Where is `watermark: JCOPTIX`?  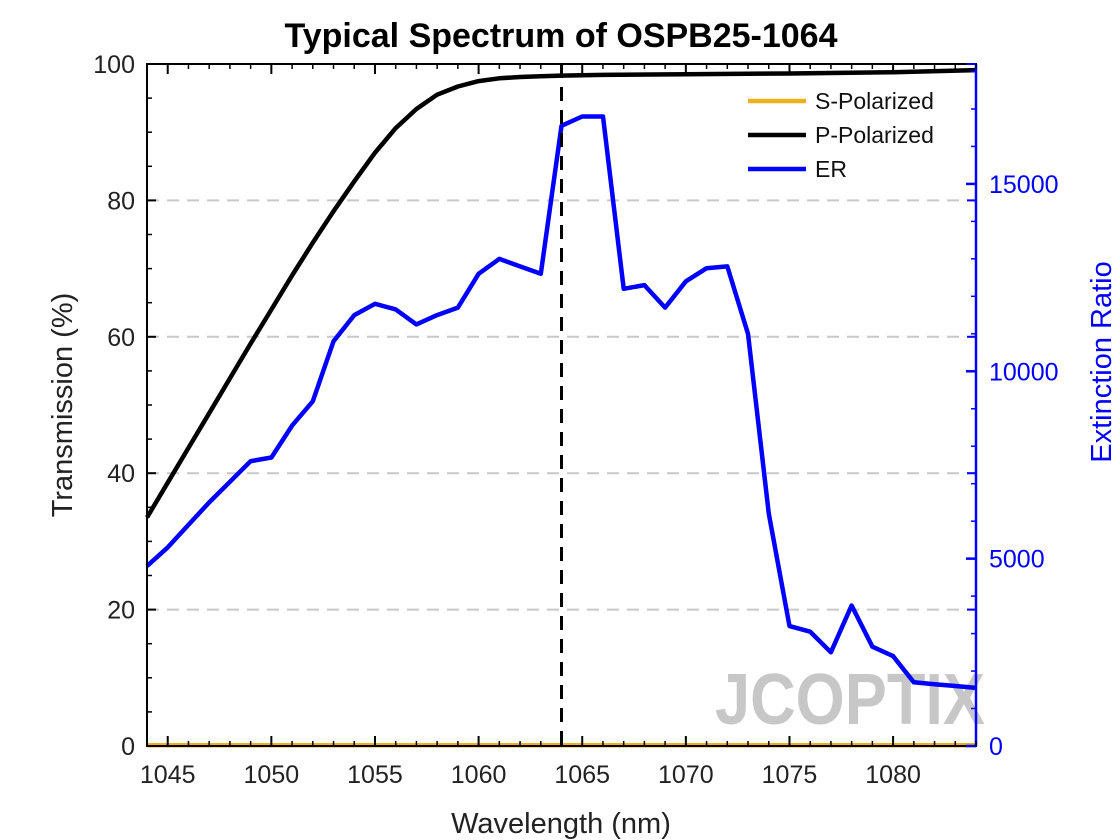
watermark: JCOPTIX is located at coordinates (850, 700).